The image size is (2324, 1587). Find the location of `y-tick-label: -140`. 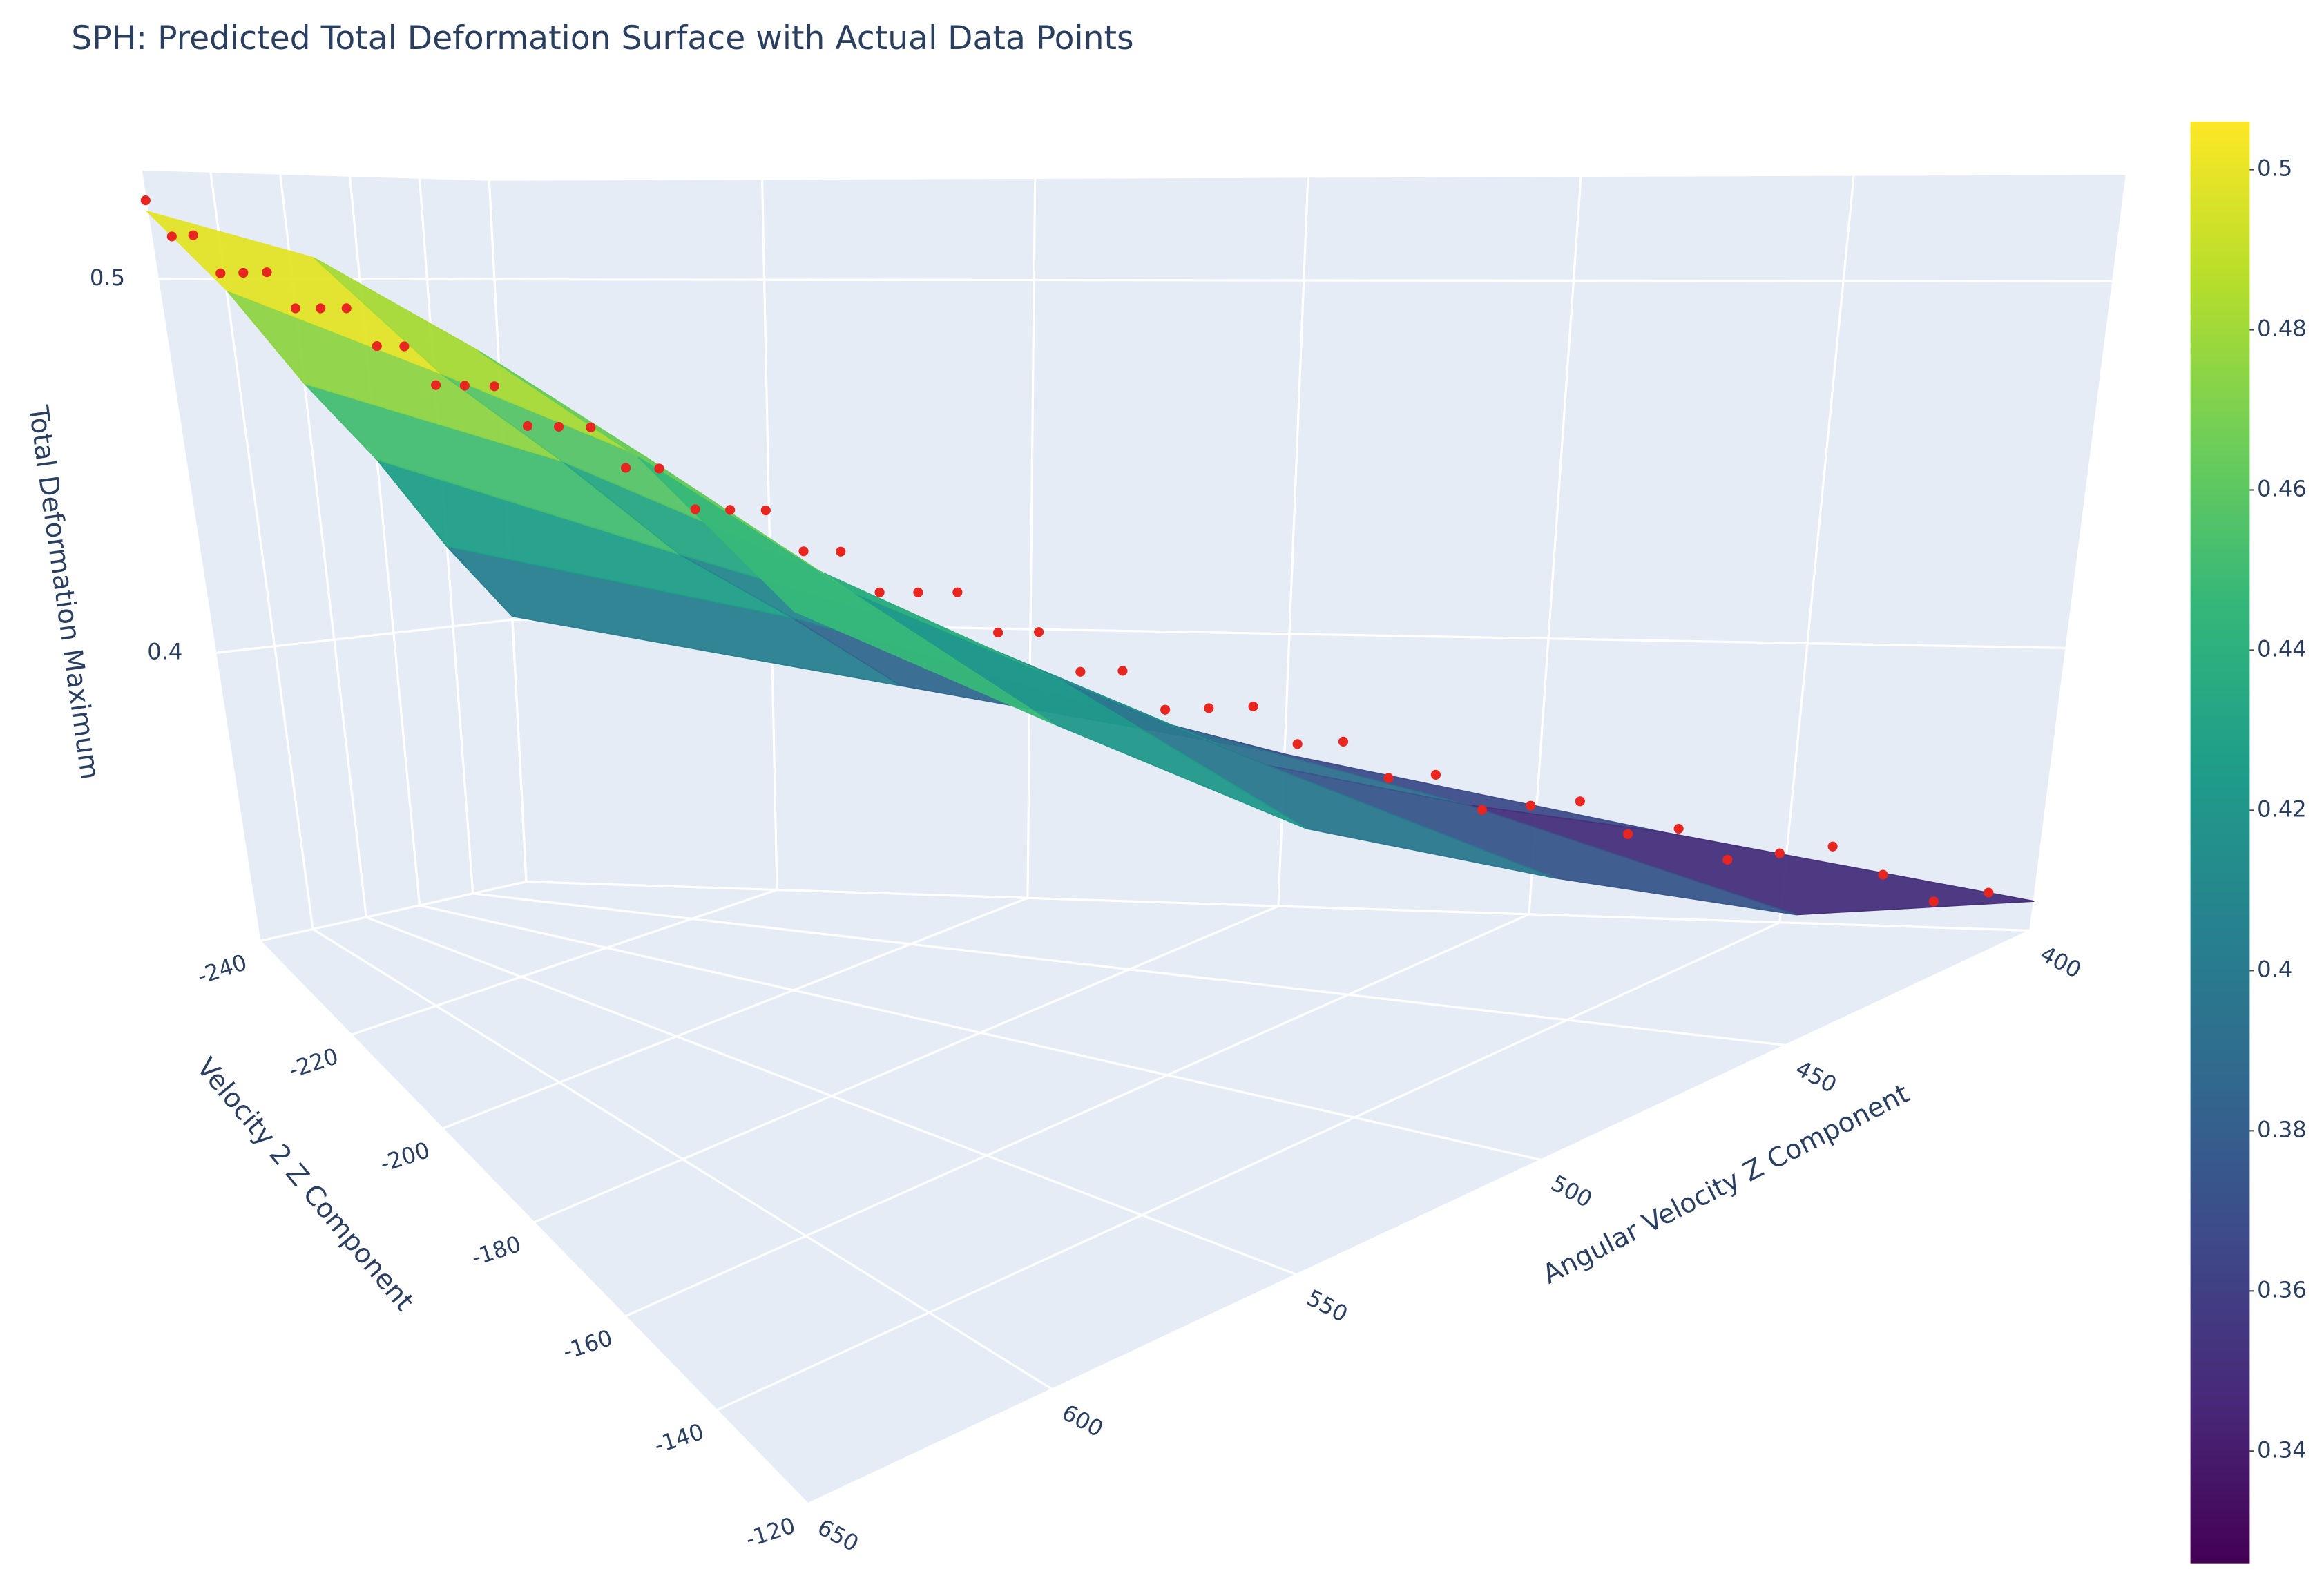

y-tick-label: -140 is located at coordinates (679, 1438).